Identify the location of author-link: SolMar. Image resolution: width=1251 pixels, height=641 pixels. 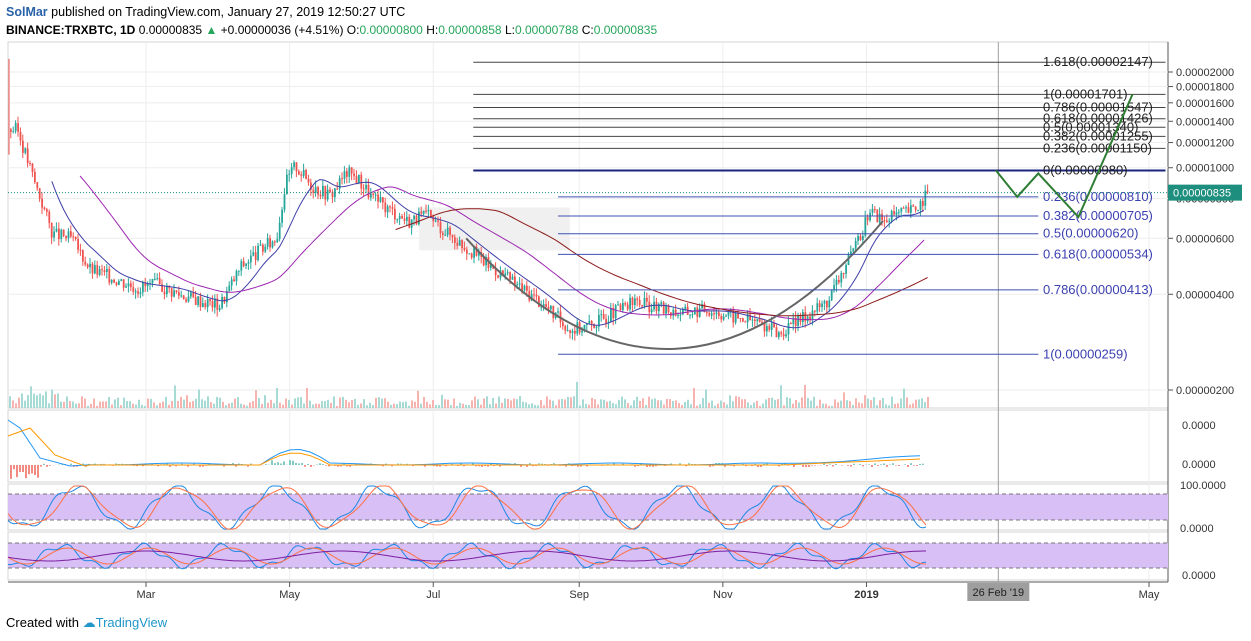
(27, 12).